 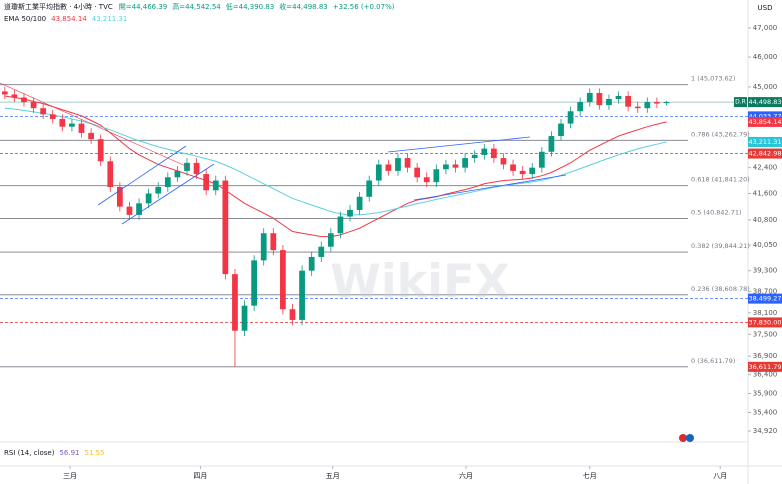 What do you see at coordinates (765, 271) in the screenshot?
I see `y-tick-label: 39,300` at bounding box center [765, 271].